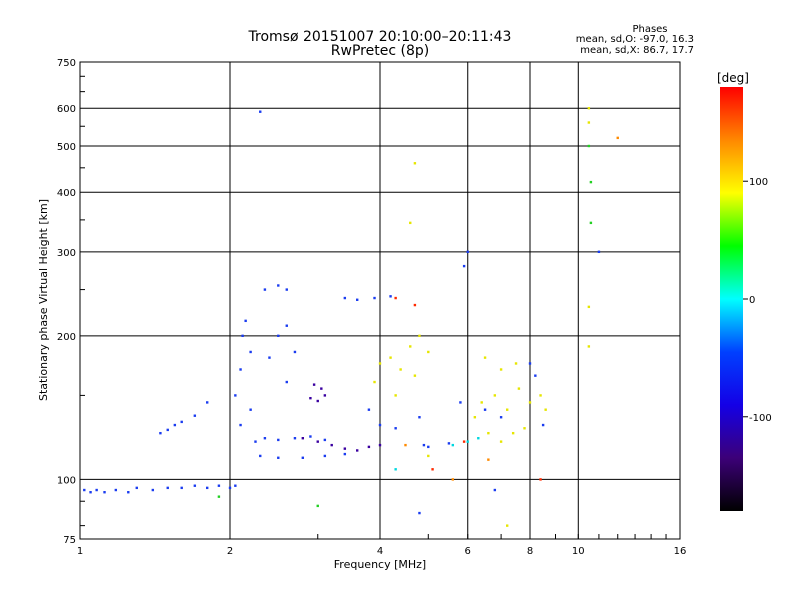 This screenshot has width=800, height=600. Describe the element at coordinates (380, 37) in the screenshot. I see `chart-title: Tromsø 20151007 20:10:00–20:11:43` at that location.